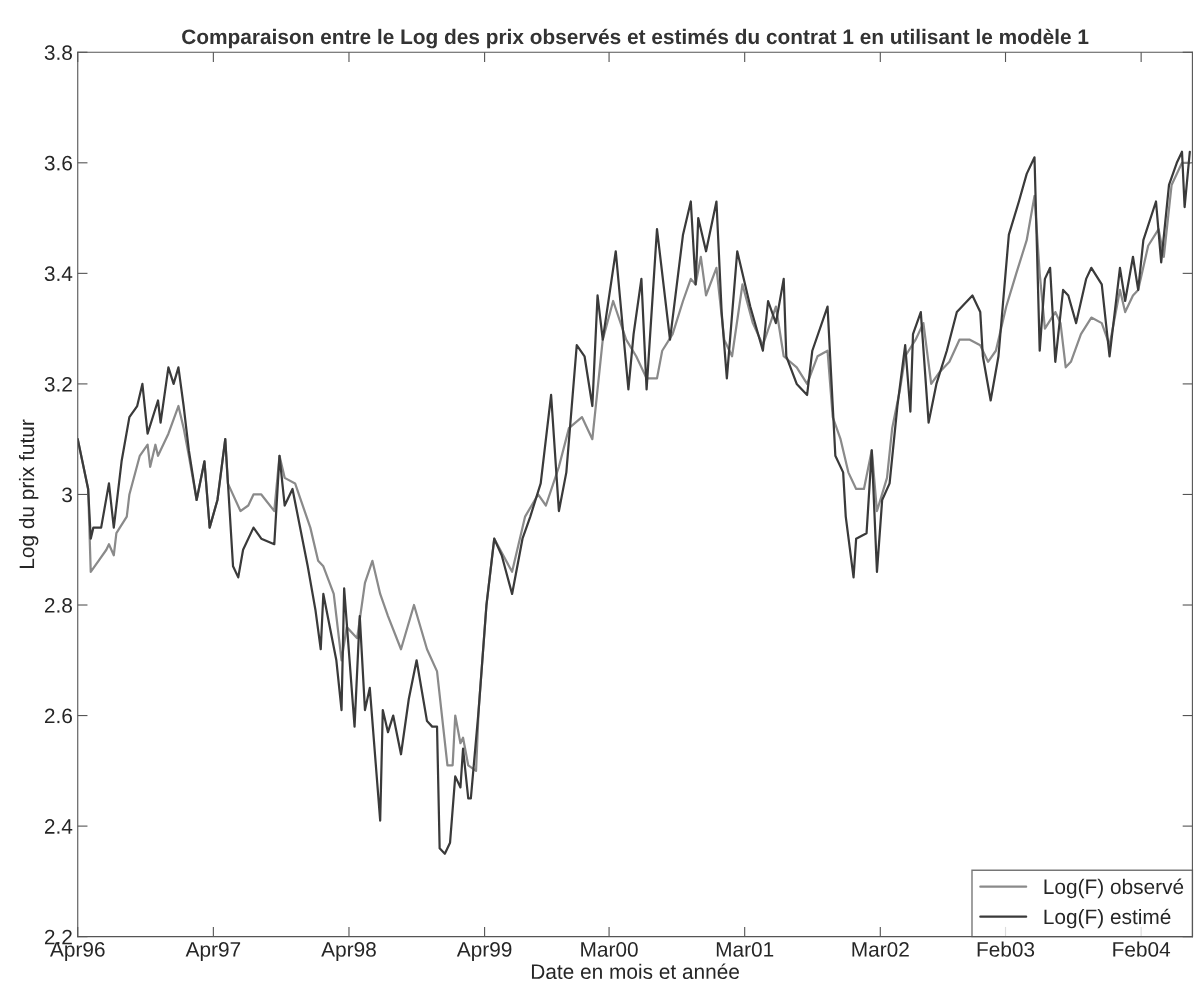 This screenshot has width=1196, height=1005. Describe the element at coordinates (745, 949) in the screenshot. I see `x-tick-label: Mar01` at that location.